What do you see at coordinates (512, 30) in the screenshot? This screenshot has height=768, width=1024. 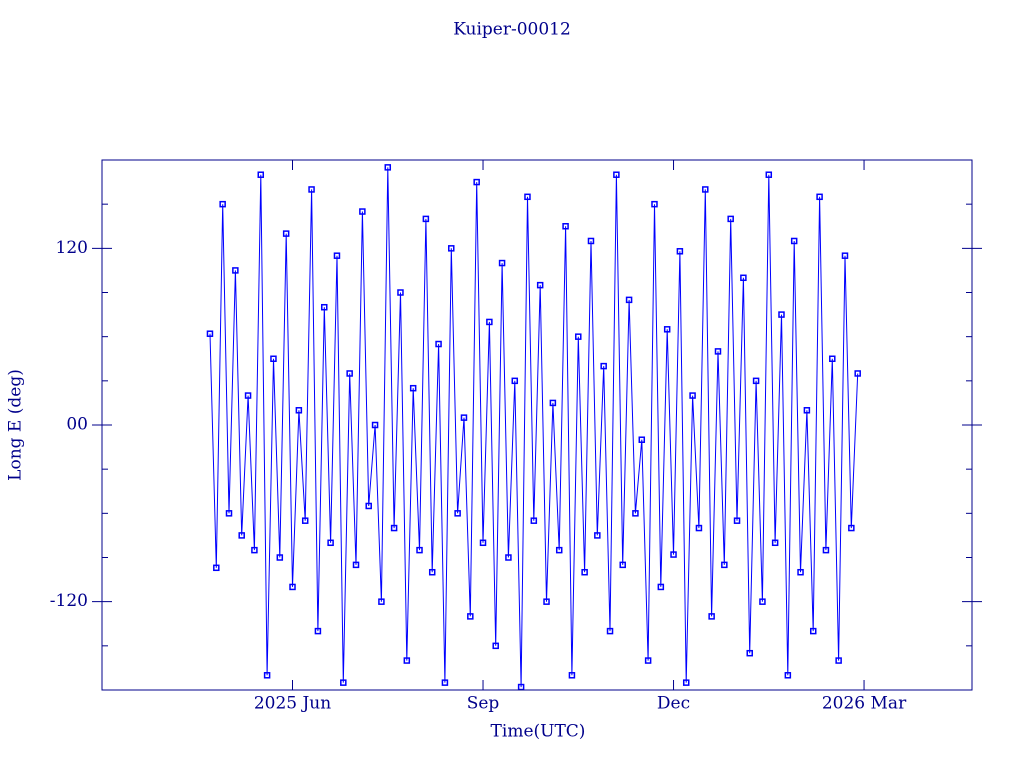 I see `chart-title: Kuiper-00012` at bounding box center [512, 30].